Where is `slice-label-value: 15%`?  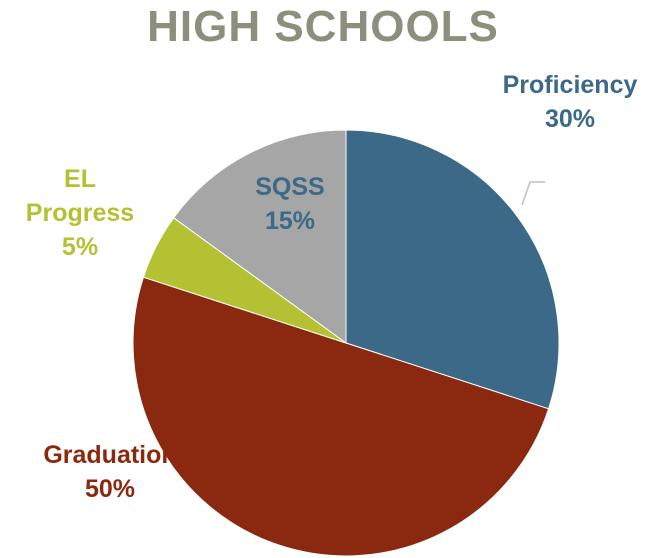
slice-label-value: 15% is located at coordinates (290, 221).